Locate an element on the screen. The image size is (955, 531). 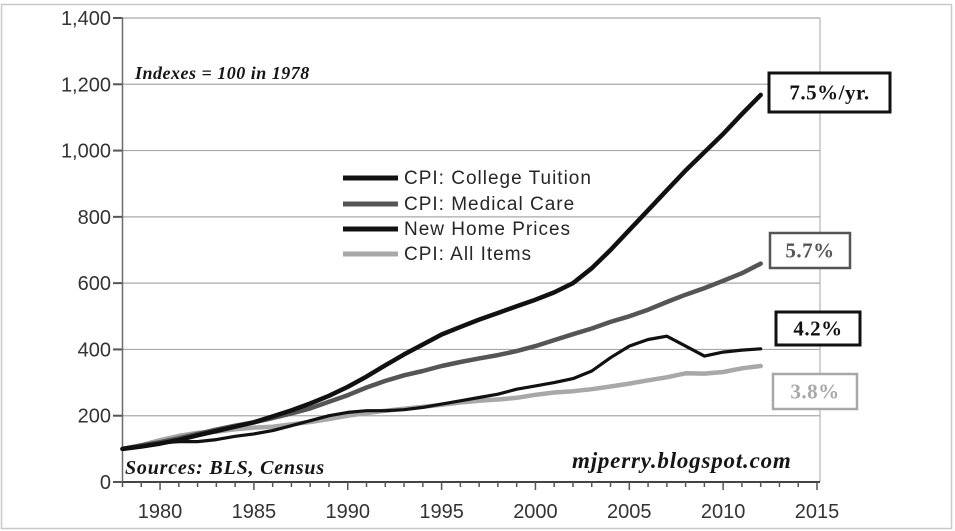
x-tick-label: 1995 is located at coordinates (441, 512).